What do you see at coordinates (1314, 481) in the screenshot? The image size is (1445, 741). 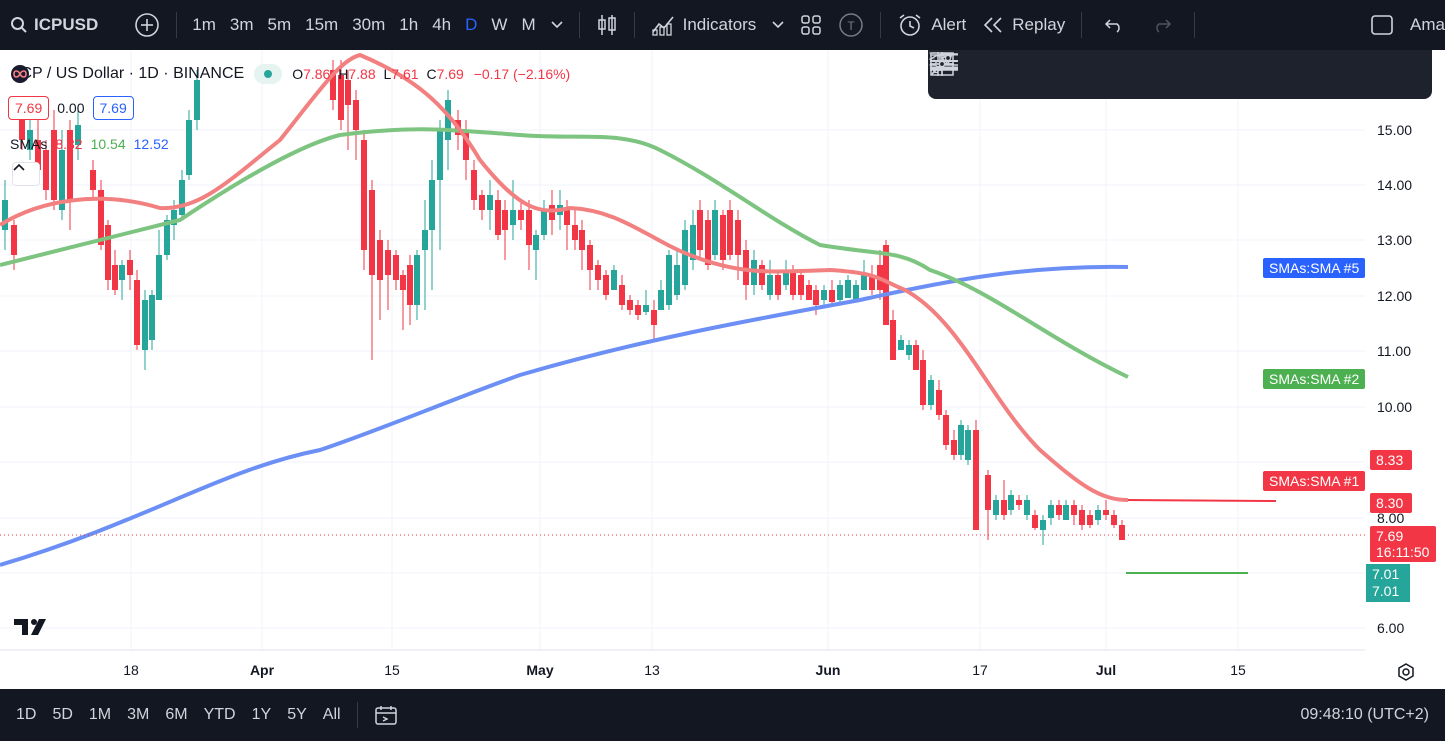 I see `sma1-axis-label: SMAs:SMA #1` at bounding box center [1314, 481].